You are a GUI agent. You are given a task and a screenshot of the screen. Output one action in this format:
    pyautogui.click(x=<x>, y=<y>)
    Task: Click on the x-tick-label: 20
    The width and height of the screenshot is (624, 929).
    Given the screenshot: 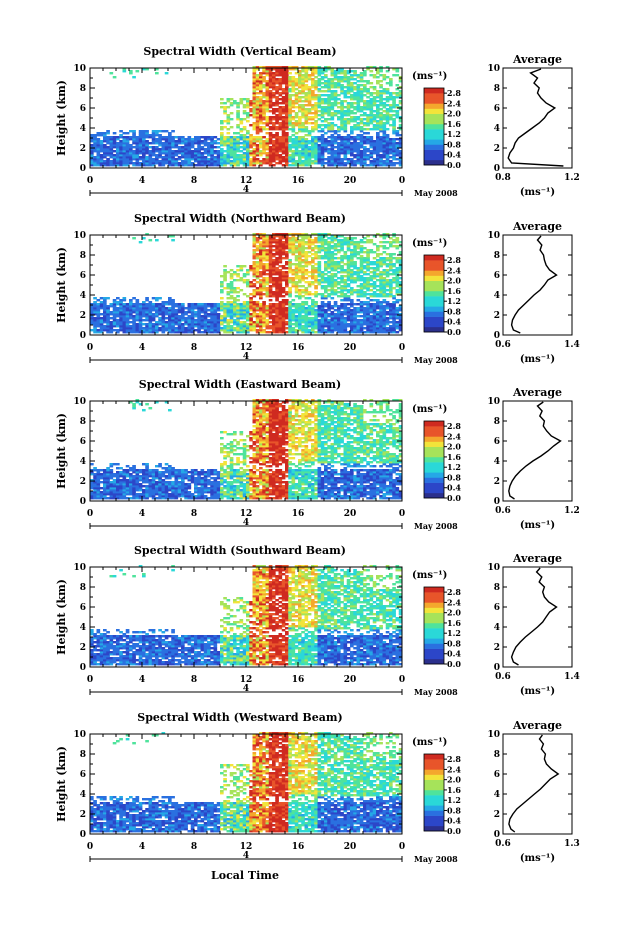 What is the action you would take?
    pyautogui.click(x=350, y=181)
    